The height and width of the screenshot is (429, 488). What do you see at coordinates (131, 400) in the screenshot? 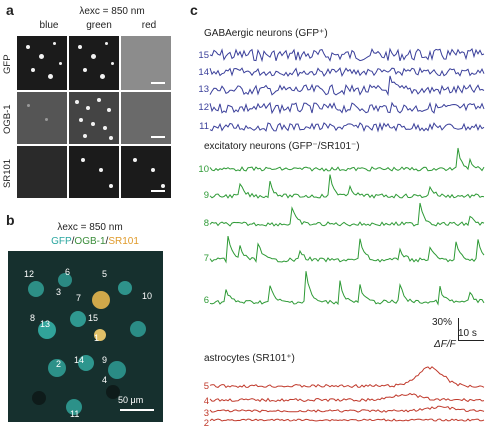
I see `overlay-scalebar-label: 50 μm` at bounding box center [131, 400].